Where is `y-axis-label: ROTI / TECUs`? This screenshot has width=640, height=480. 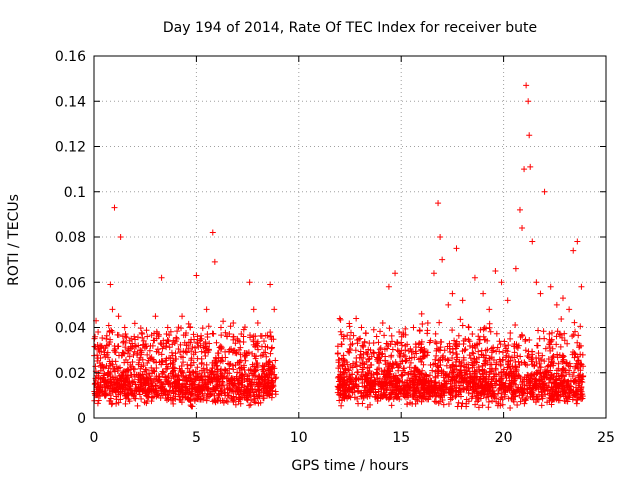
y-axis-label: ROTI / TECUs is located at coordinates (14, 240).